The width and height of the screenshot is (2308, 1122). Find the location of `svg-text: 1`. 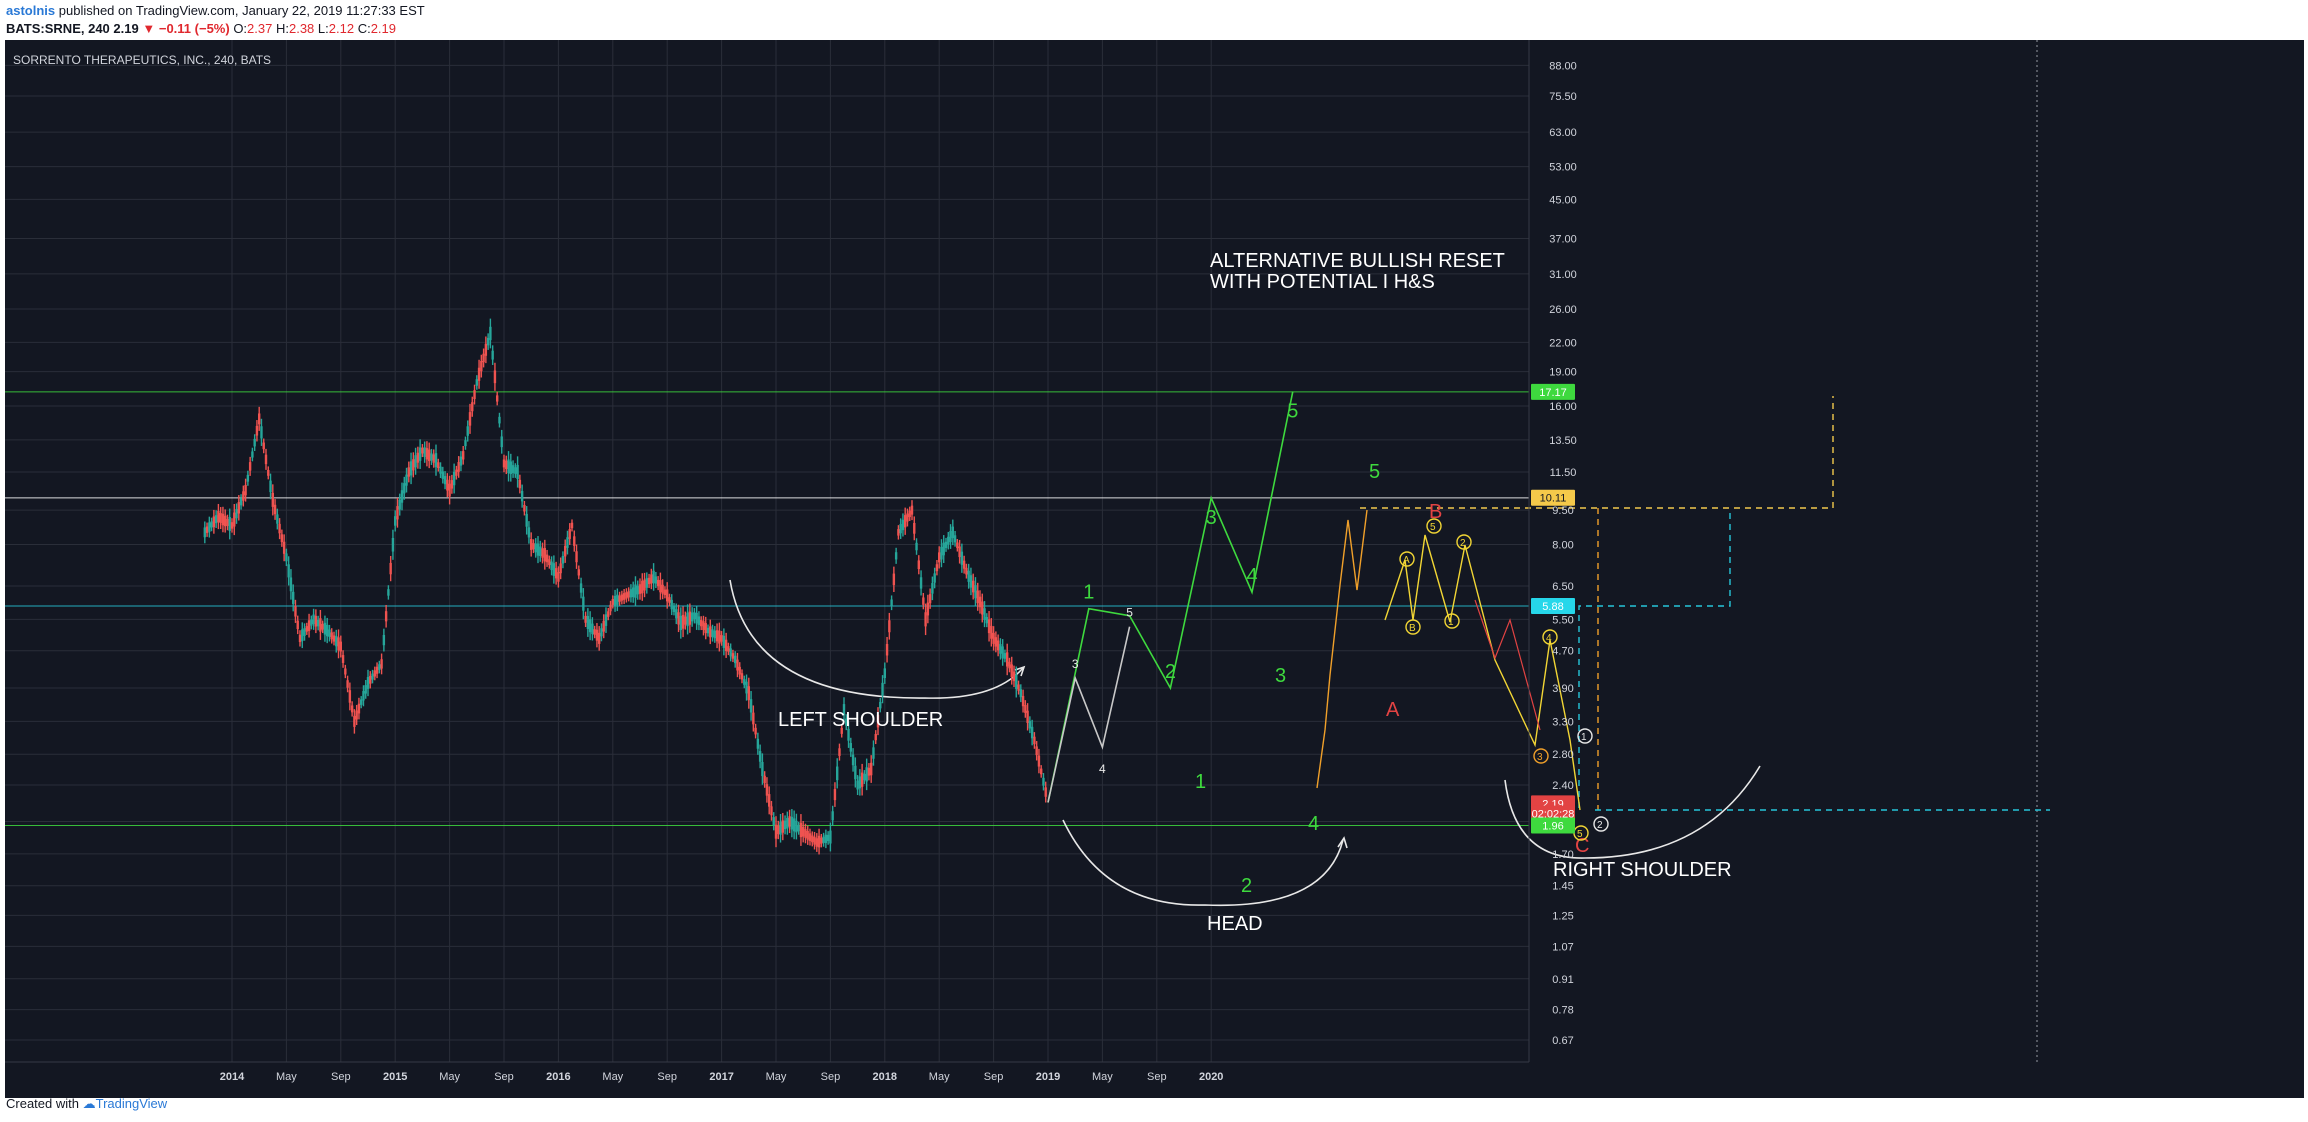

svg-text: 1 is located at coordinates (1584, 737).